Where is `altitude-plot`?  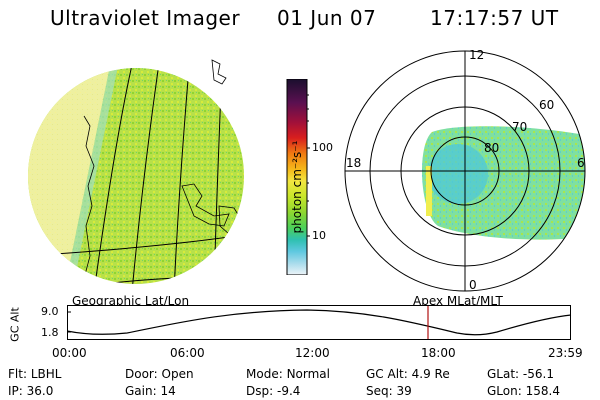 altitude-plot is located at coordinates (319, 322).